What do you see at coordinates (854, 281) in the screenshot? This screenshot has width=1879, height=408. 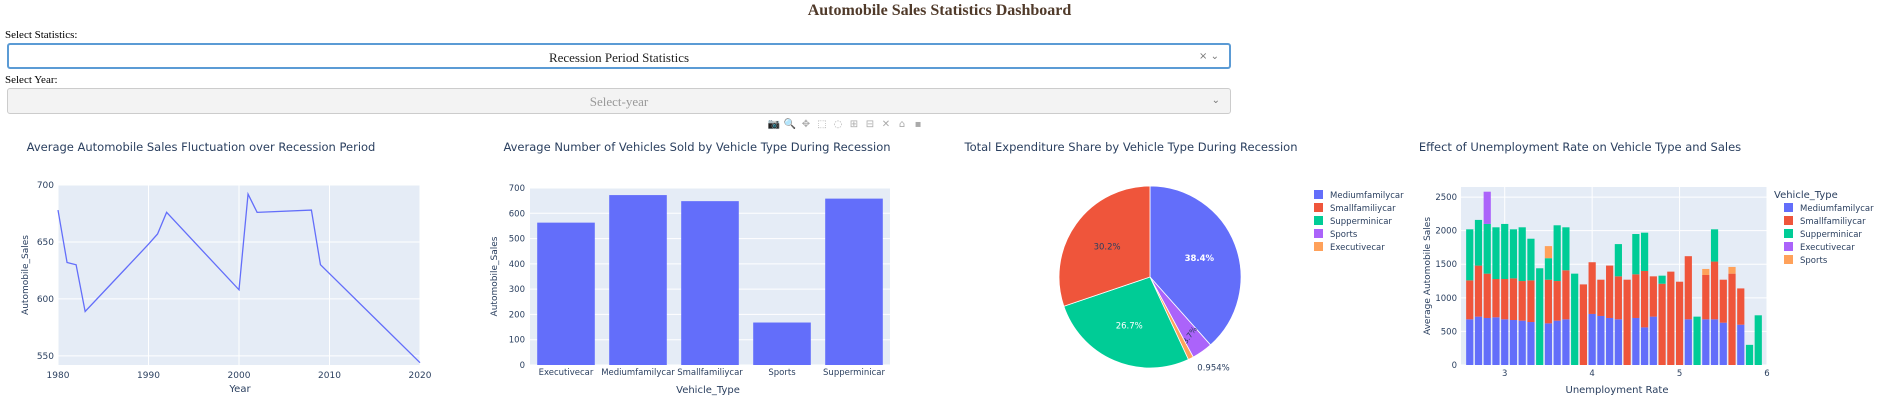 I see `bar` at bounding box center [854, 281].